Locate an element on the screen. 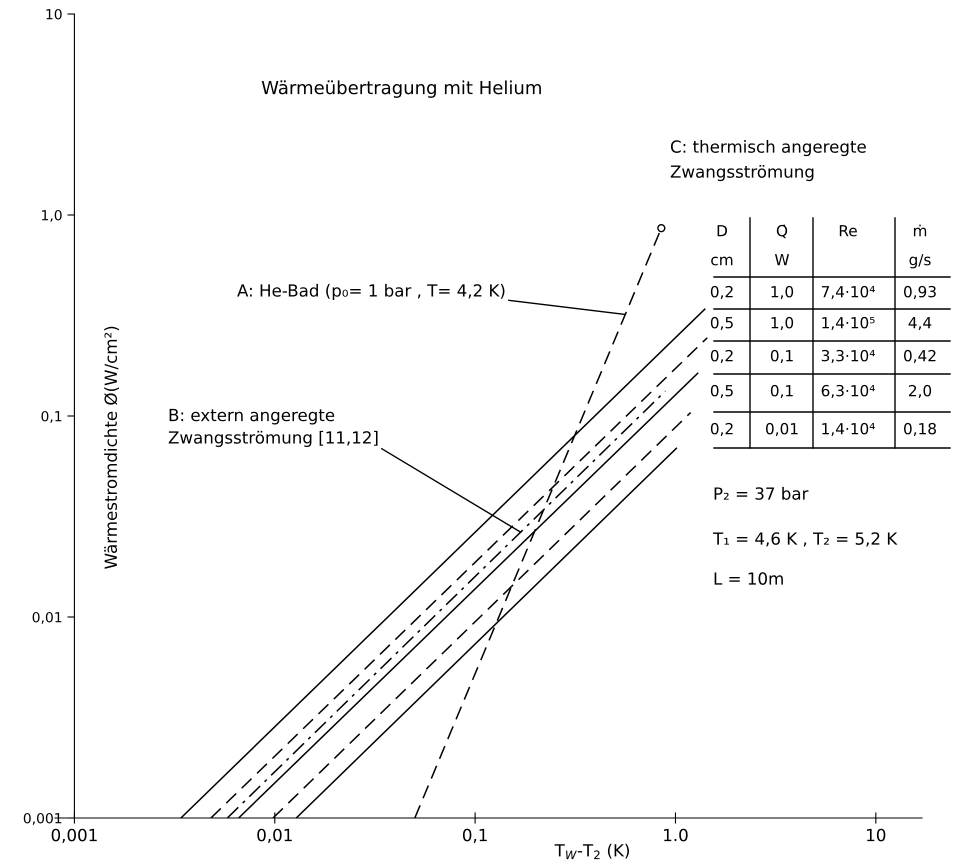 The height and width of the screenshot is (865, 959). y-tick-label: 1,0 is located at coordinates (52, 216).